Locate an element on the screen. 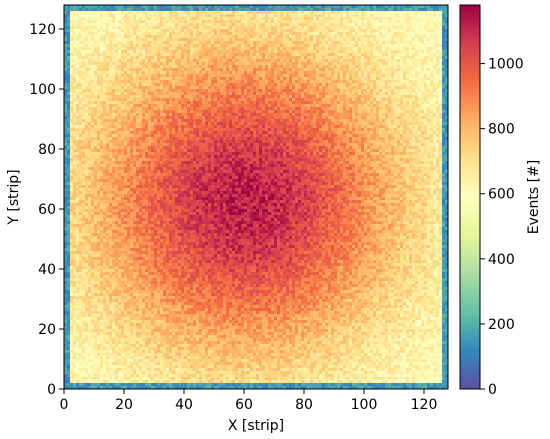 The image size is (550, 439). colorbar-tick-label: 200 is located at coordinates (501, 325).